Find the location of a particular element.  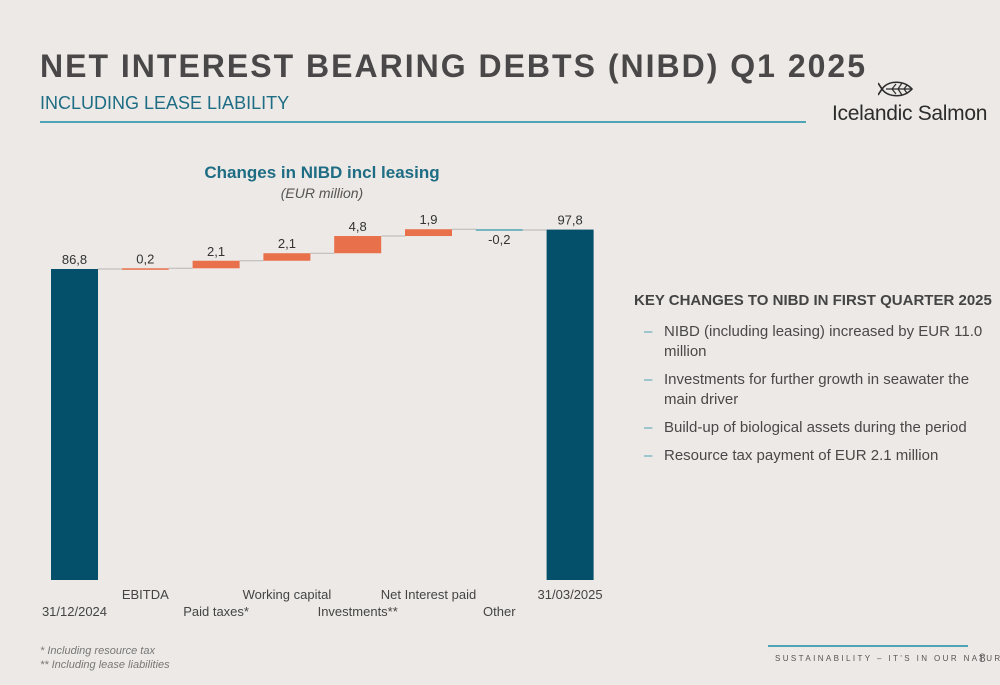

category-label: Working capital is located at coordinates (287, 594).